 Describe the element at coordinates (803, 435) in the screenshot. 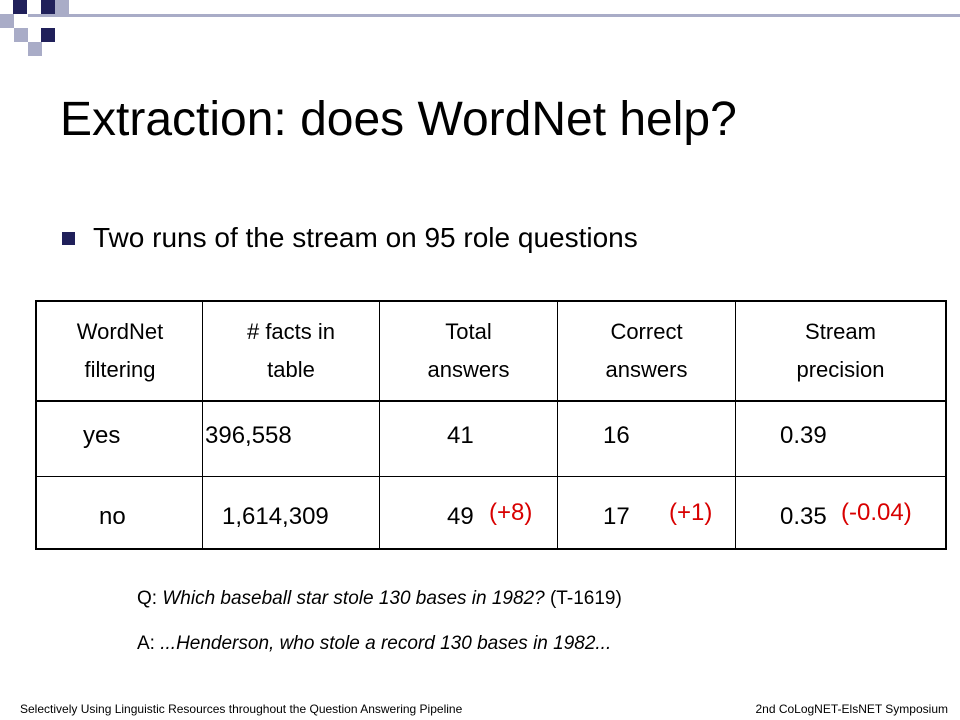

I see `row-yes-precision: 0.39` at that location.